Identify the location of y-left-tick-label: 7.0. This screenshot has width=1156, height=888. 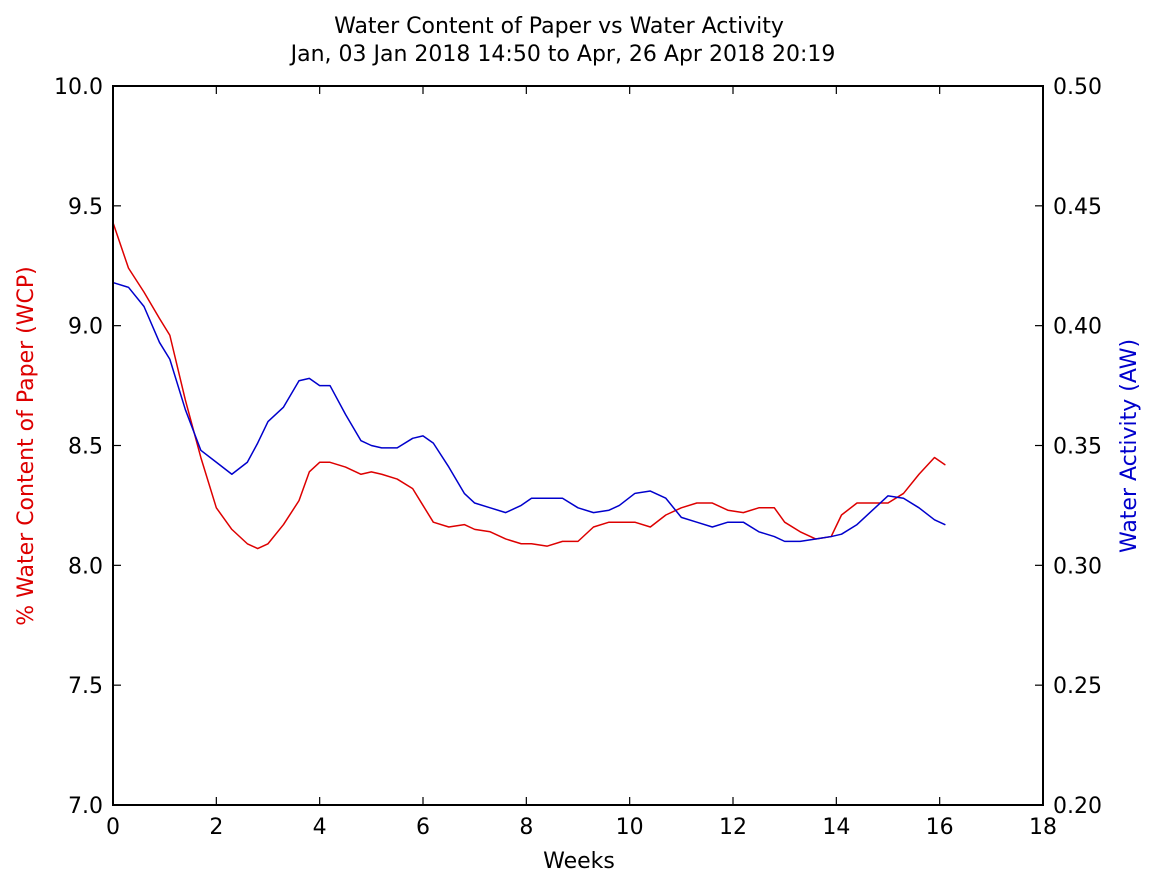
(85, 806).